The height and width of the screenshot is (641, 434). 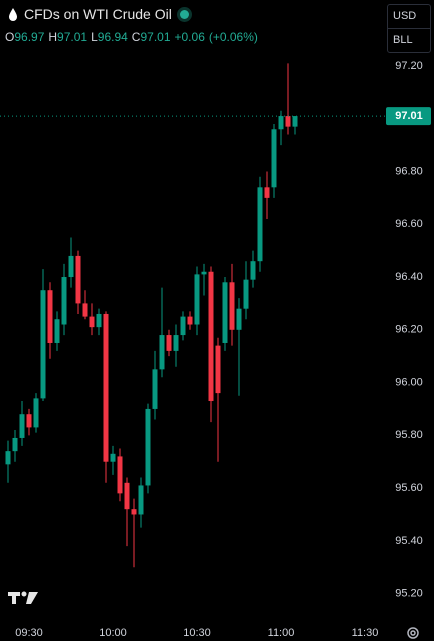 I want to click on x-tick-label: 11:30, so click(x=365, y=633).